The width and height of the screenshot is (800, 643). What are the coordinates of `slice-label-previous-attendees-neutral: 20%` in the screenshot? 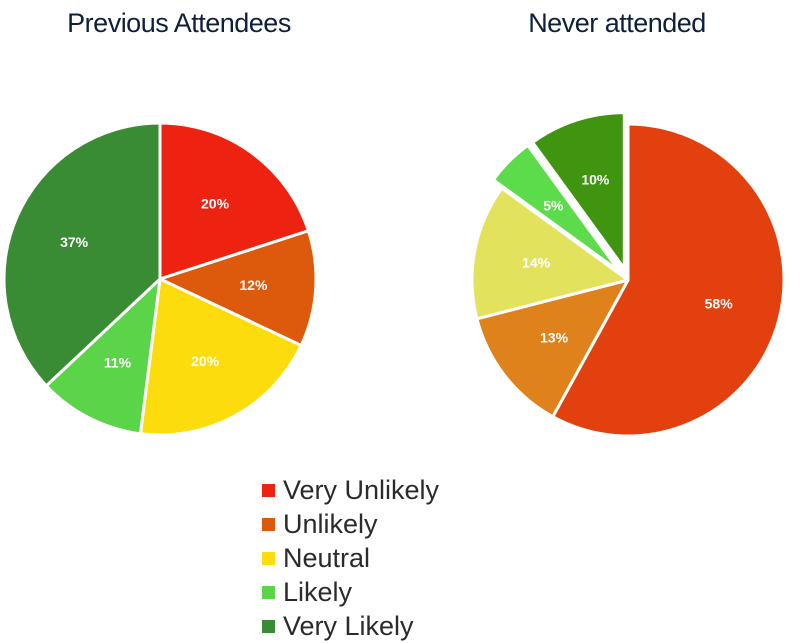 It's located at (205, 361).